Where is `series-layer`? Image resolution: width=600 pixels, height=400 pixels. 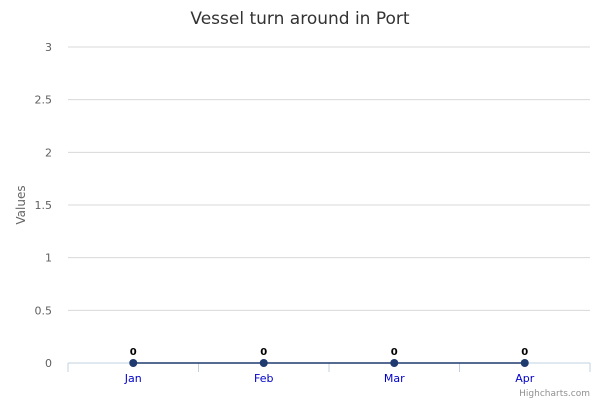 series-layer is located at coordinates (329, 363).